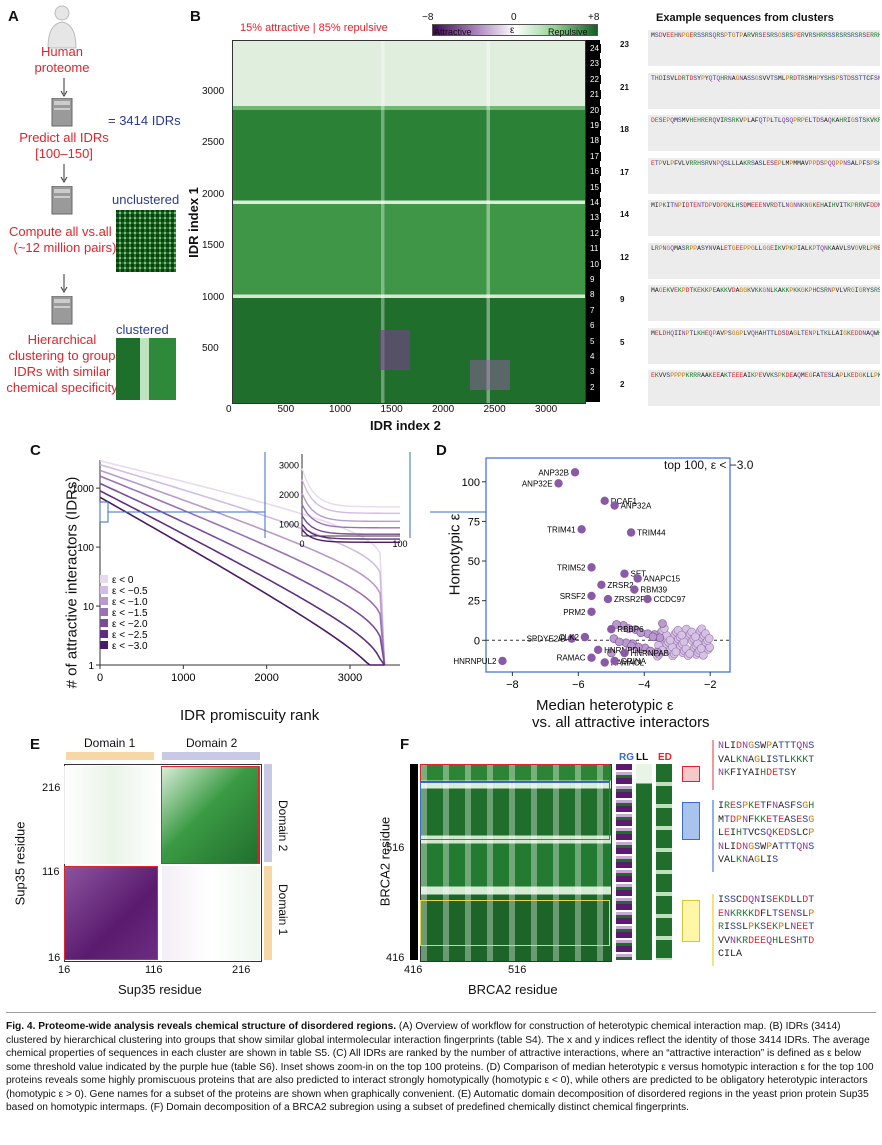  Describe the element at coordinates (193, 222) in the screenshot. I see `heatmap-ylabel: IDR index 1` at that location.